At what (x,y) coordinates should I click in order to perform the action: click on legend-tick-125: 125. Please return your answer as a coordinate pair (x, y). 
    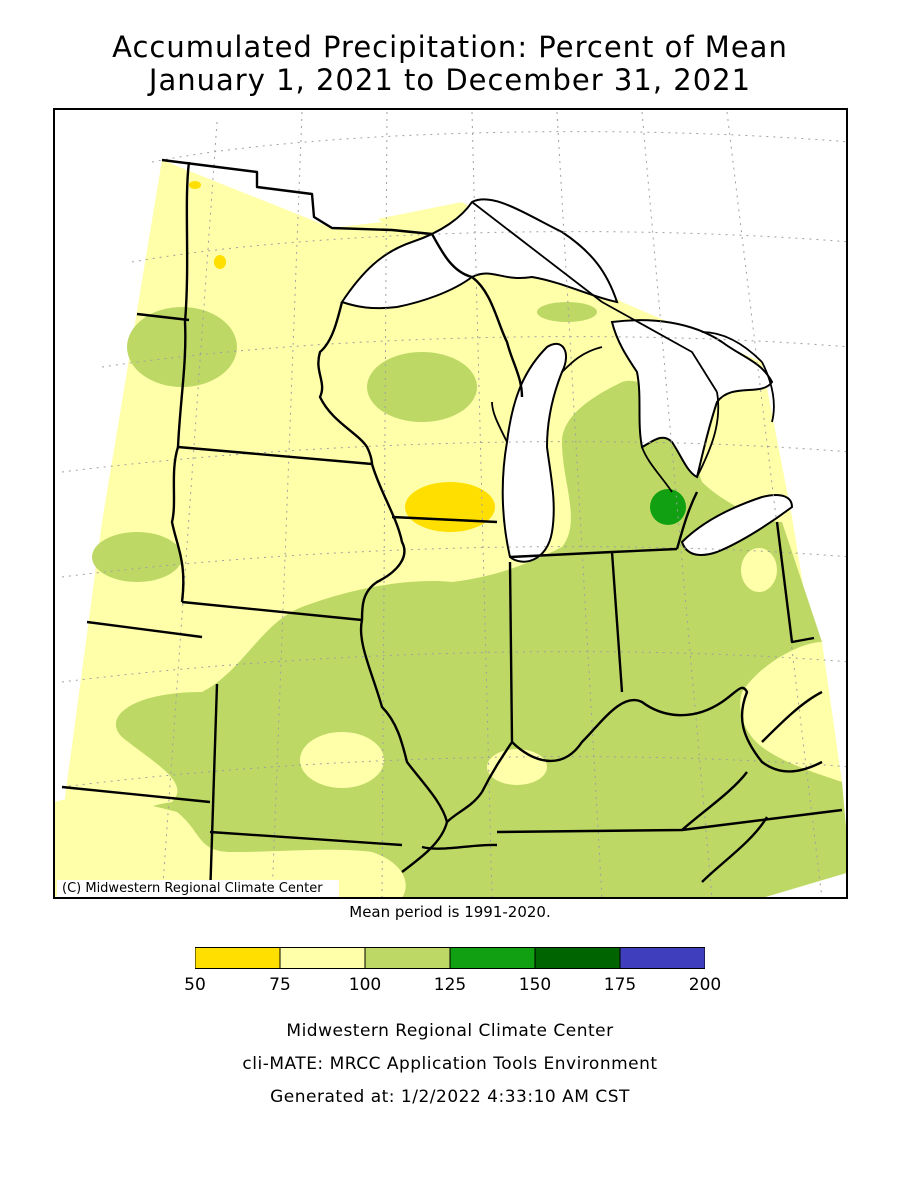
    Looking at the image, I should click on (450, 985).